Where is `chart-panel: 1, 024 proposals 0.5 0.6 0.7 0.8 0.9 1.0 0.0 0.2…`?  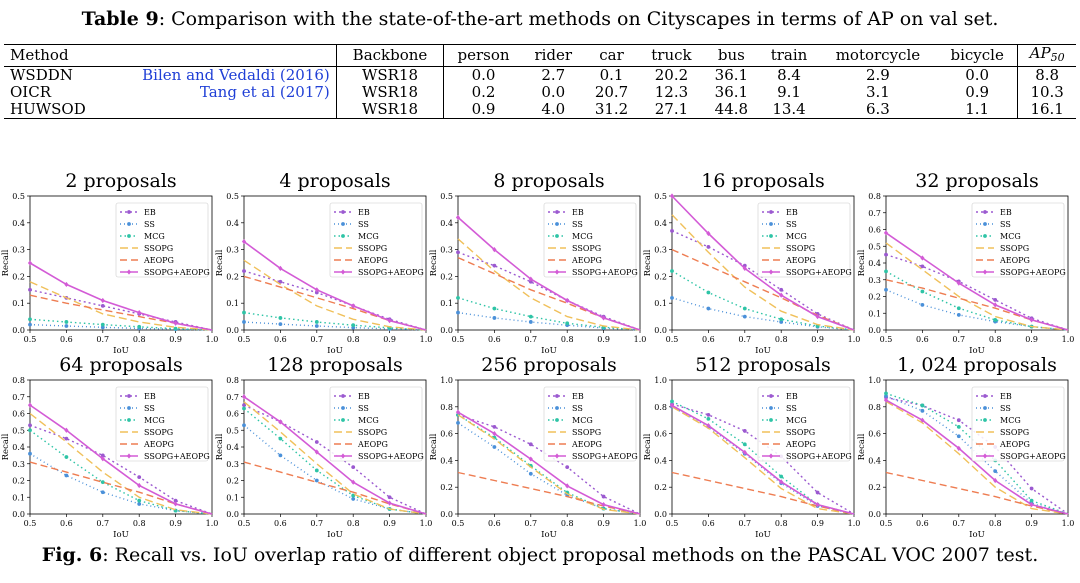 chart-panel: 1, 024 proposals 0.5 0.6 0.7 0.8 0.9 1.0 0.0 0.2… is located at coordinates (965, 447).